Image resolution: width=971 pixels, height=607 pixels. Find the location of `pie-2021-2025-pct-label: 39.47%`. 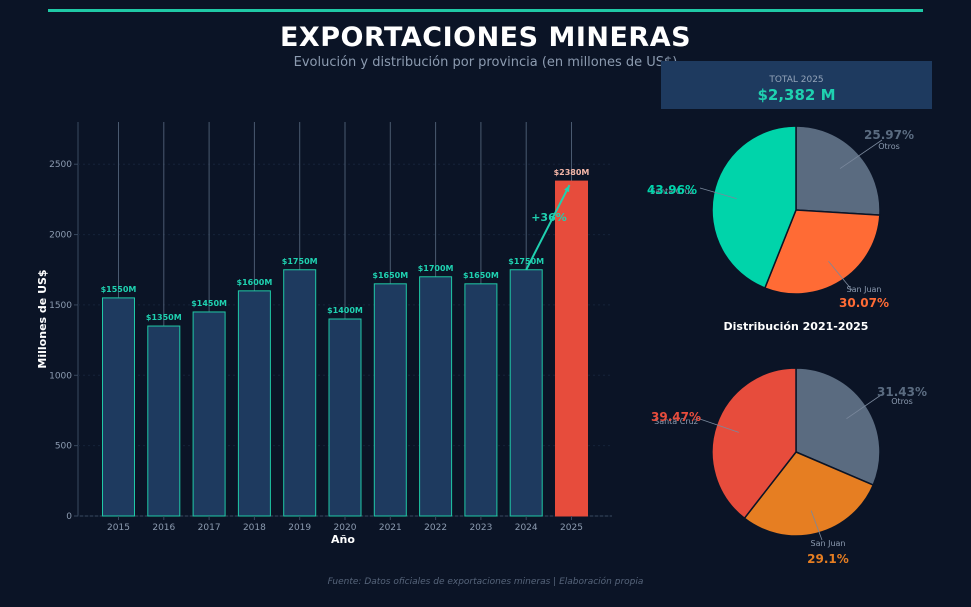

pie-2021-2025-pct-label: 39.47% is located at coordinates (676, 417).